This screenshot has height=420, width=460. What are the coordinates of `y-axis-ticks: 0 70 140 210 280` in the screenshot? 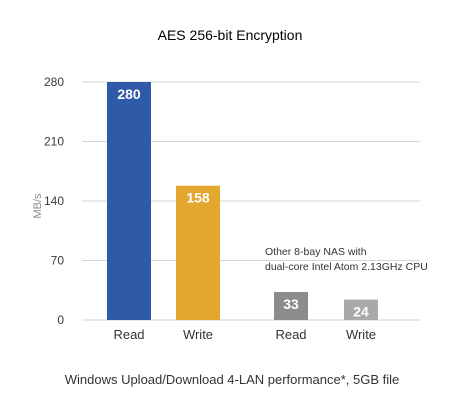 It's located at (54, 201).